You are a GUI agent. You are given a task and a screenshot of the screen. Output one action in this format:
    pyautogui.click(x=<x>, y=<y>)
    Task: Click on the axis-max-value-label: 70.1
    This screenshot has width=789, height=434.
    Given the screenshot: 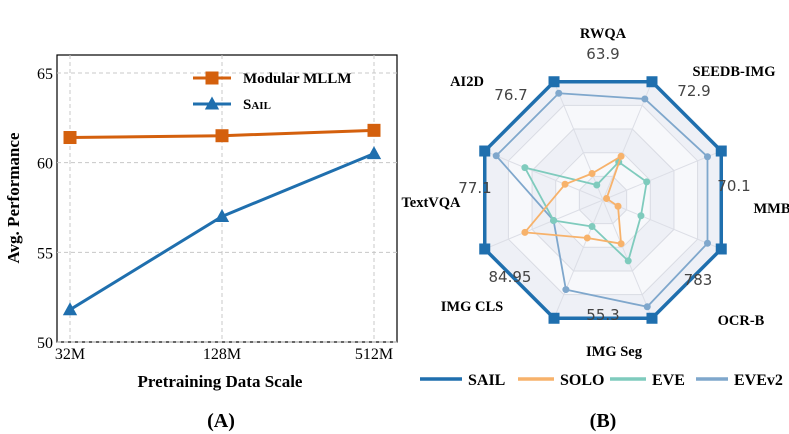 What is the action you would take?
    pyautogui.click(x=733, y=186)
    